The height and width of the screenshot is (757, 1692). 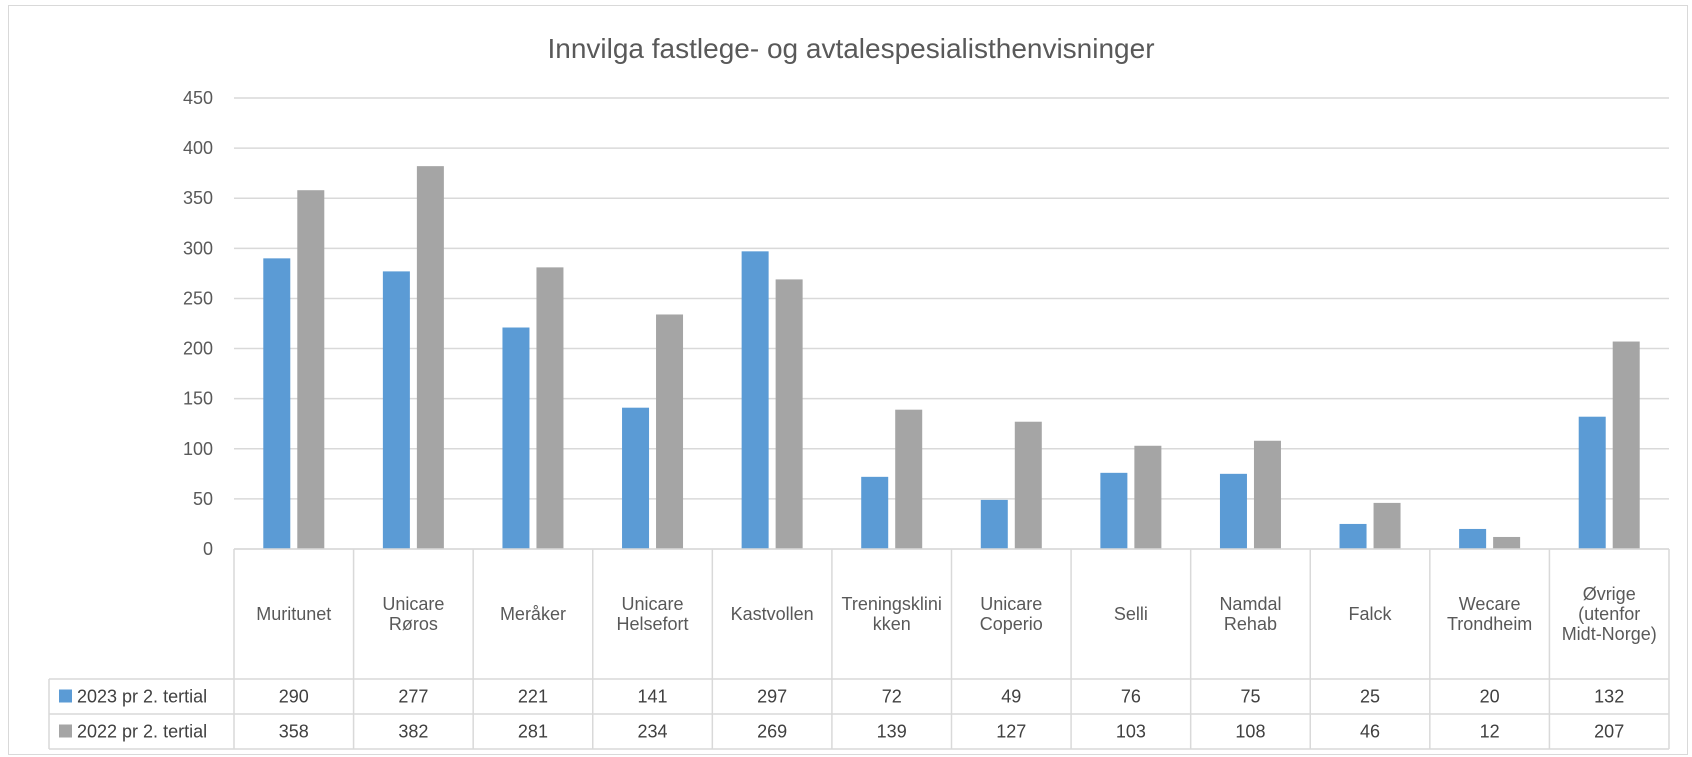 What do you see at coordinates (892, 697) in the screenshot?
I see `data-label: 72` at bounding box center [892, 697].